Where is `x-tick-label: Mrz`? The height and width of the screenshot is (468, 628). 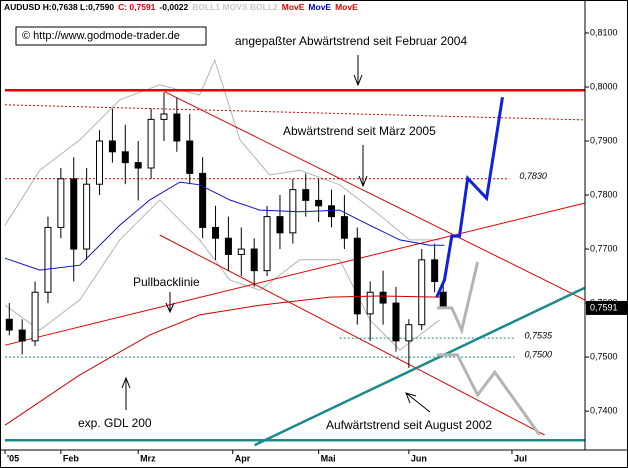
x-tick-label: Mrz is located at coordinates (148, 458).